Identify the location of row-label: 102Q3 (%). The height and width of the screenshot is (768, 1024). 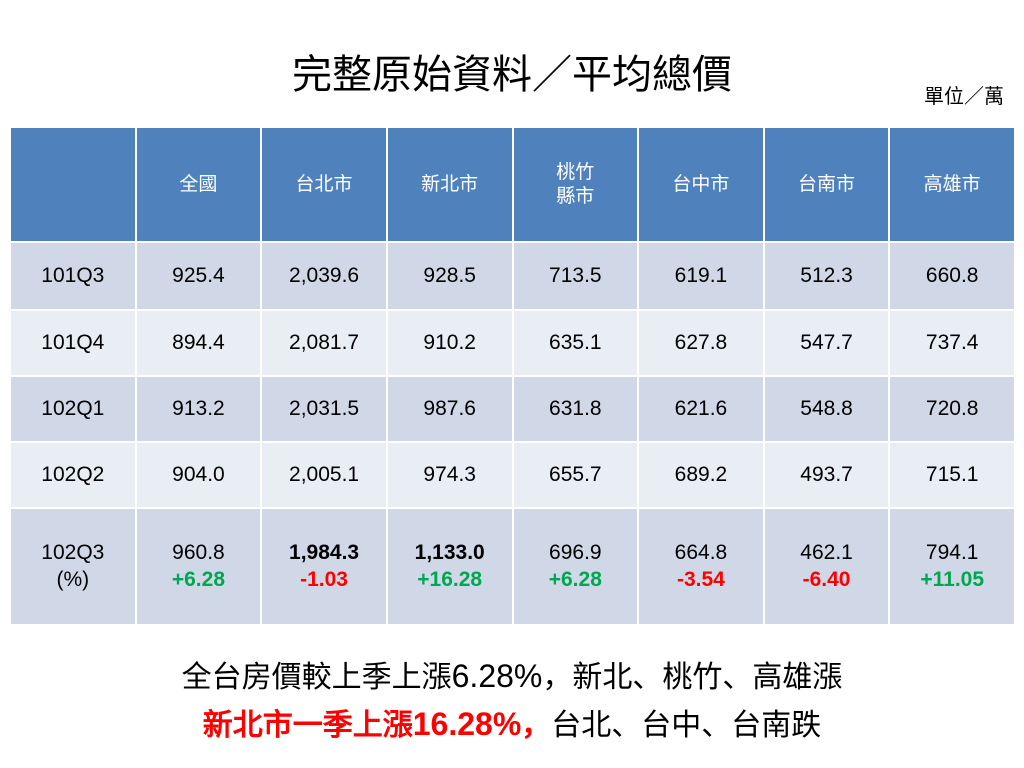
(73, 566).